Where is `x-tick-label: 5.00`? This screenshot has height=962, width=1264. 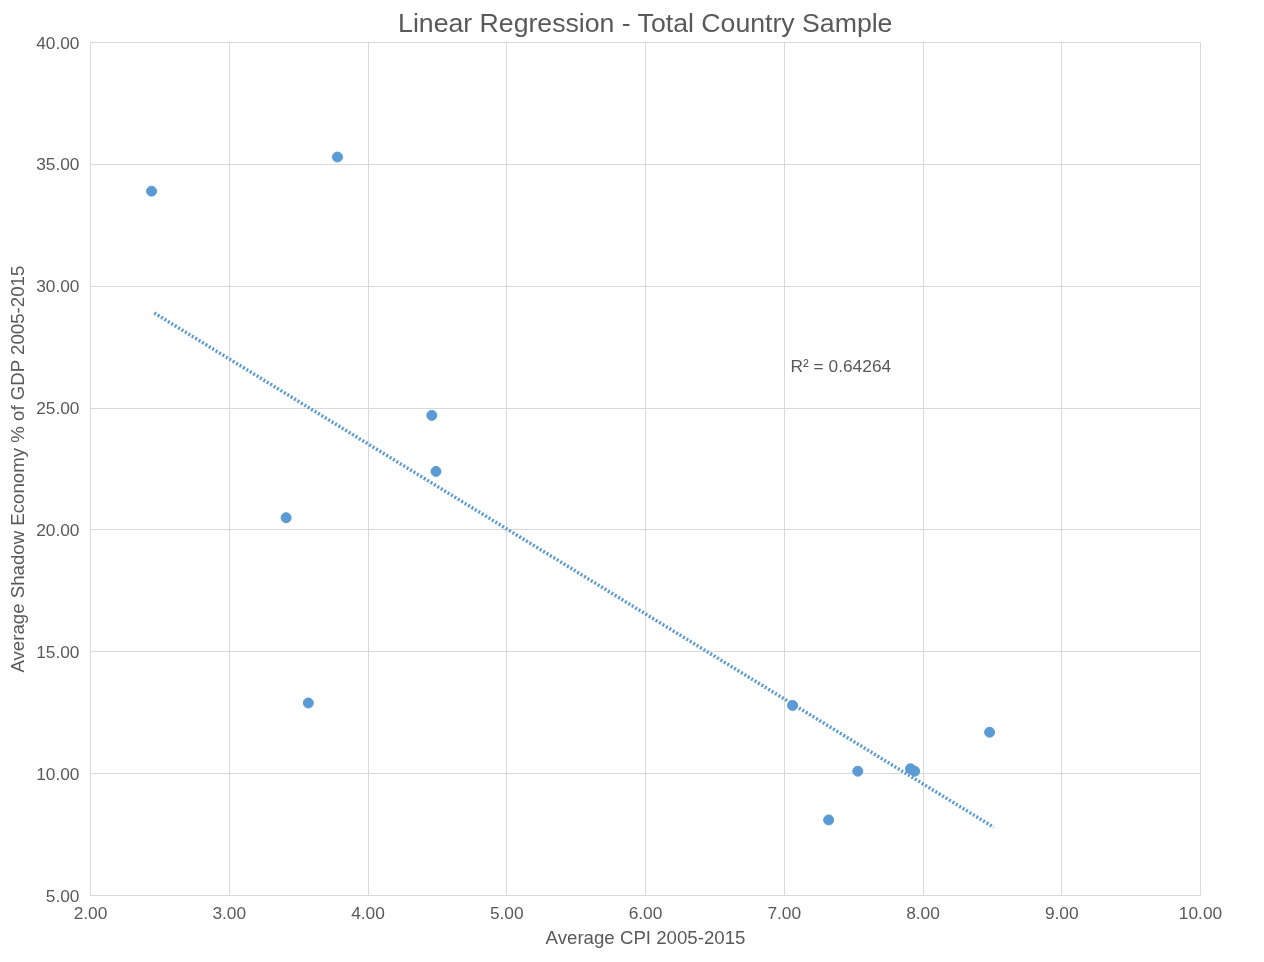
x-tick-label: 5.00 is located at coordinates (506, 912).